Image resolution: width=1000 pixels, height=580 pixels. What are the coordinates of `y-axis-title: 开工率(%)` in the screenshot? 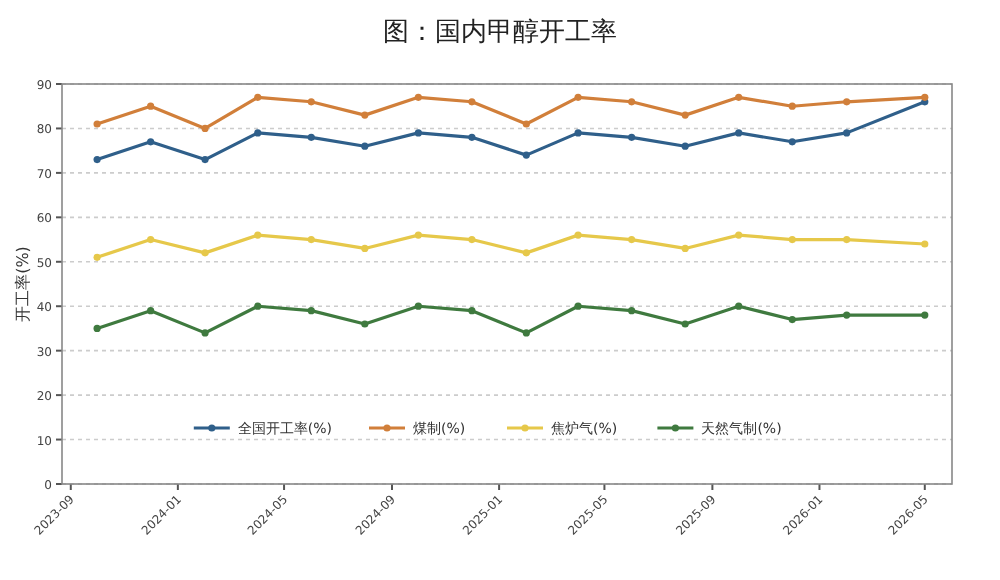 It's located at (23, 284).